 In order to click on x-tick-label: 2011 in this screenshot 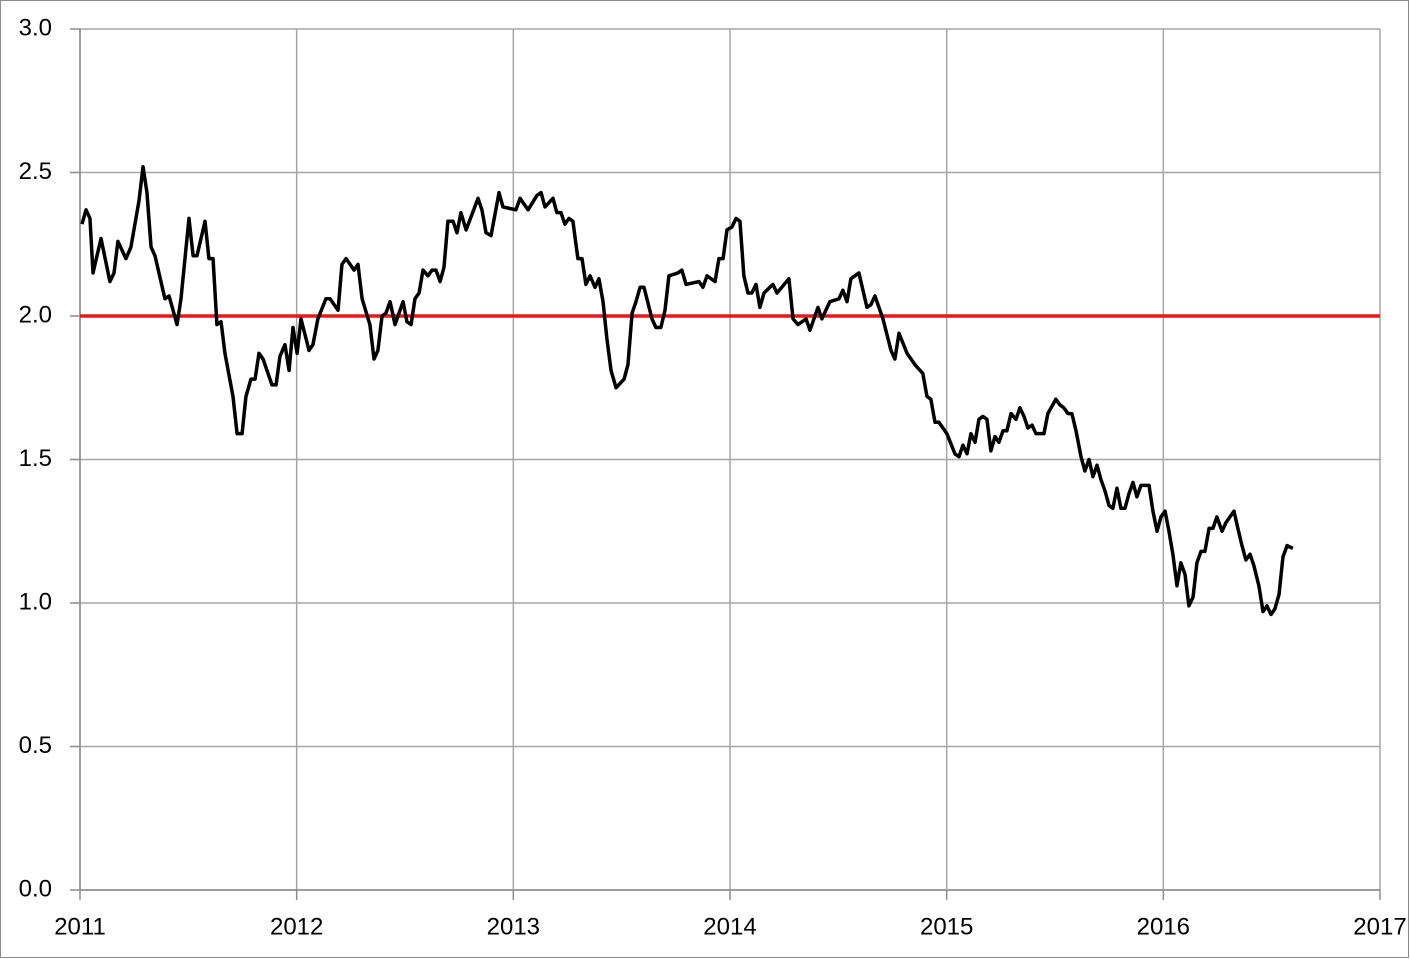, I will do `click(80, 926)`.